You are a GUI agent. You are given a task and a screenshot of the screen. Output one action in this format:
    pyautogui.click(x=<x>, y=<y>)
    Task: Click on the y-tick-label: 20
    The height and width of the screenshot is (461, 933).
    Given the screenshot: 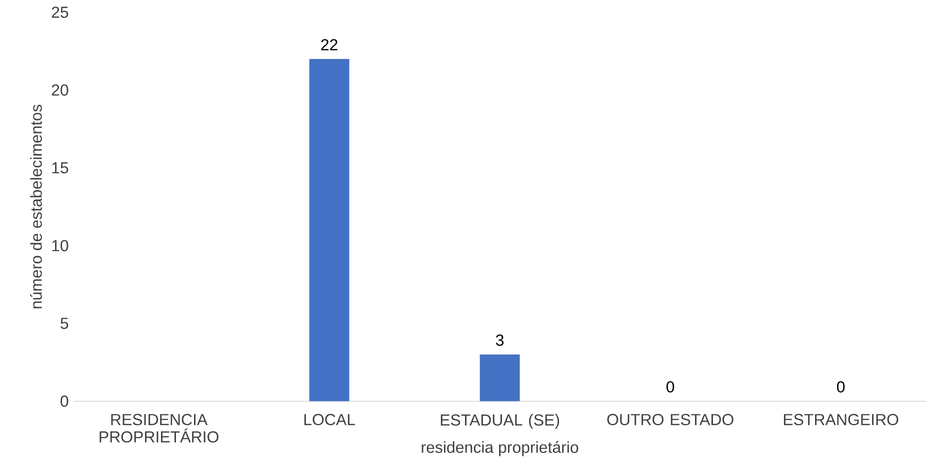 What is the action you would take?
    pyautogui.click(x=60, y=90)
    